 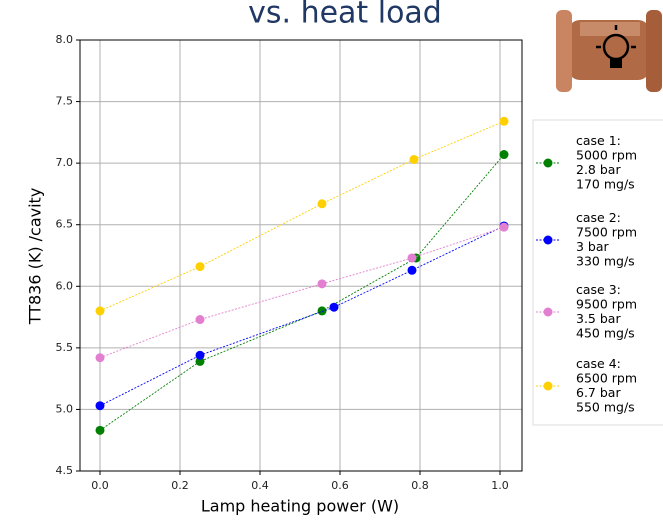 I want to click on y-tick-label: 8.0, so click(x=65, y=39).